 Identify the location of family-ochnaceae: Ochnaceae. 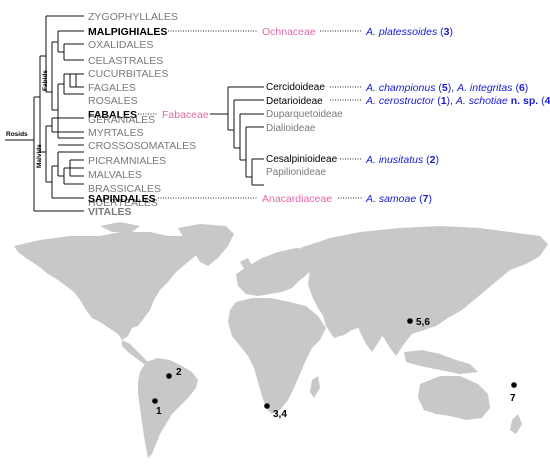
(289, 32).